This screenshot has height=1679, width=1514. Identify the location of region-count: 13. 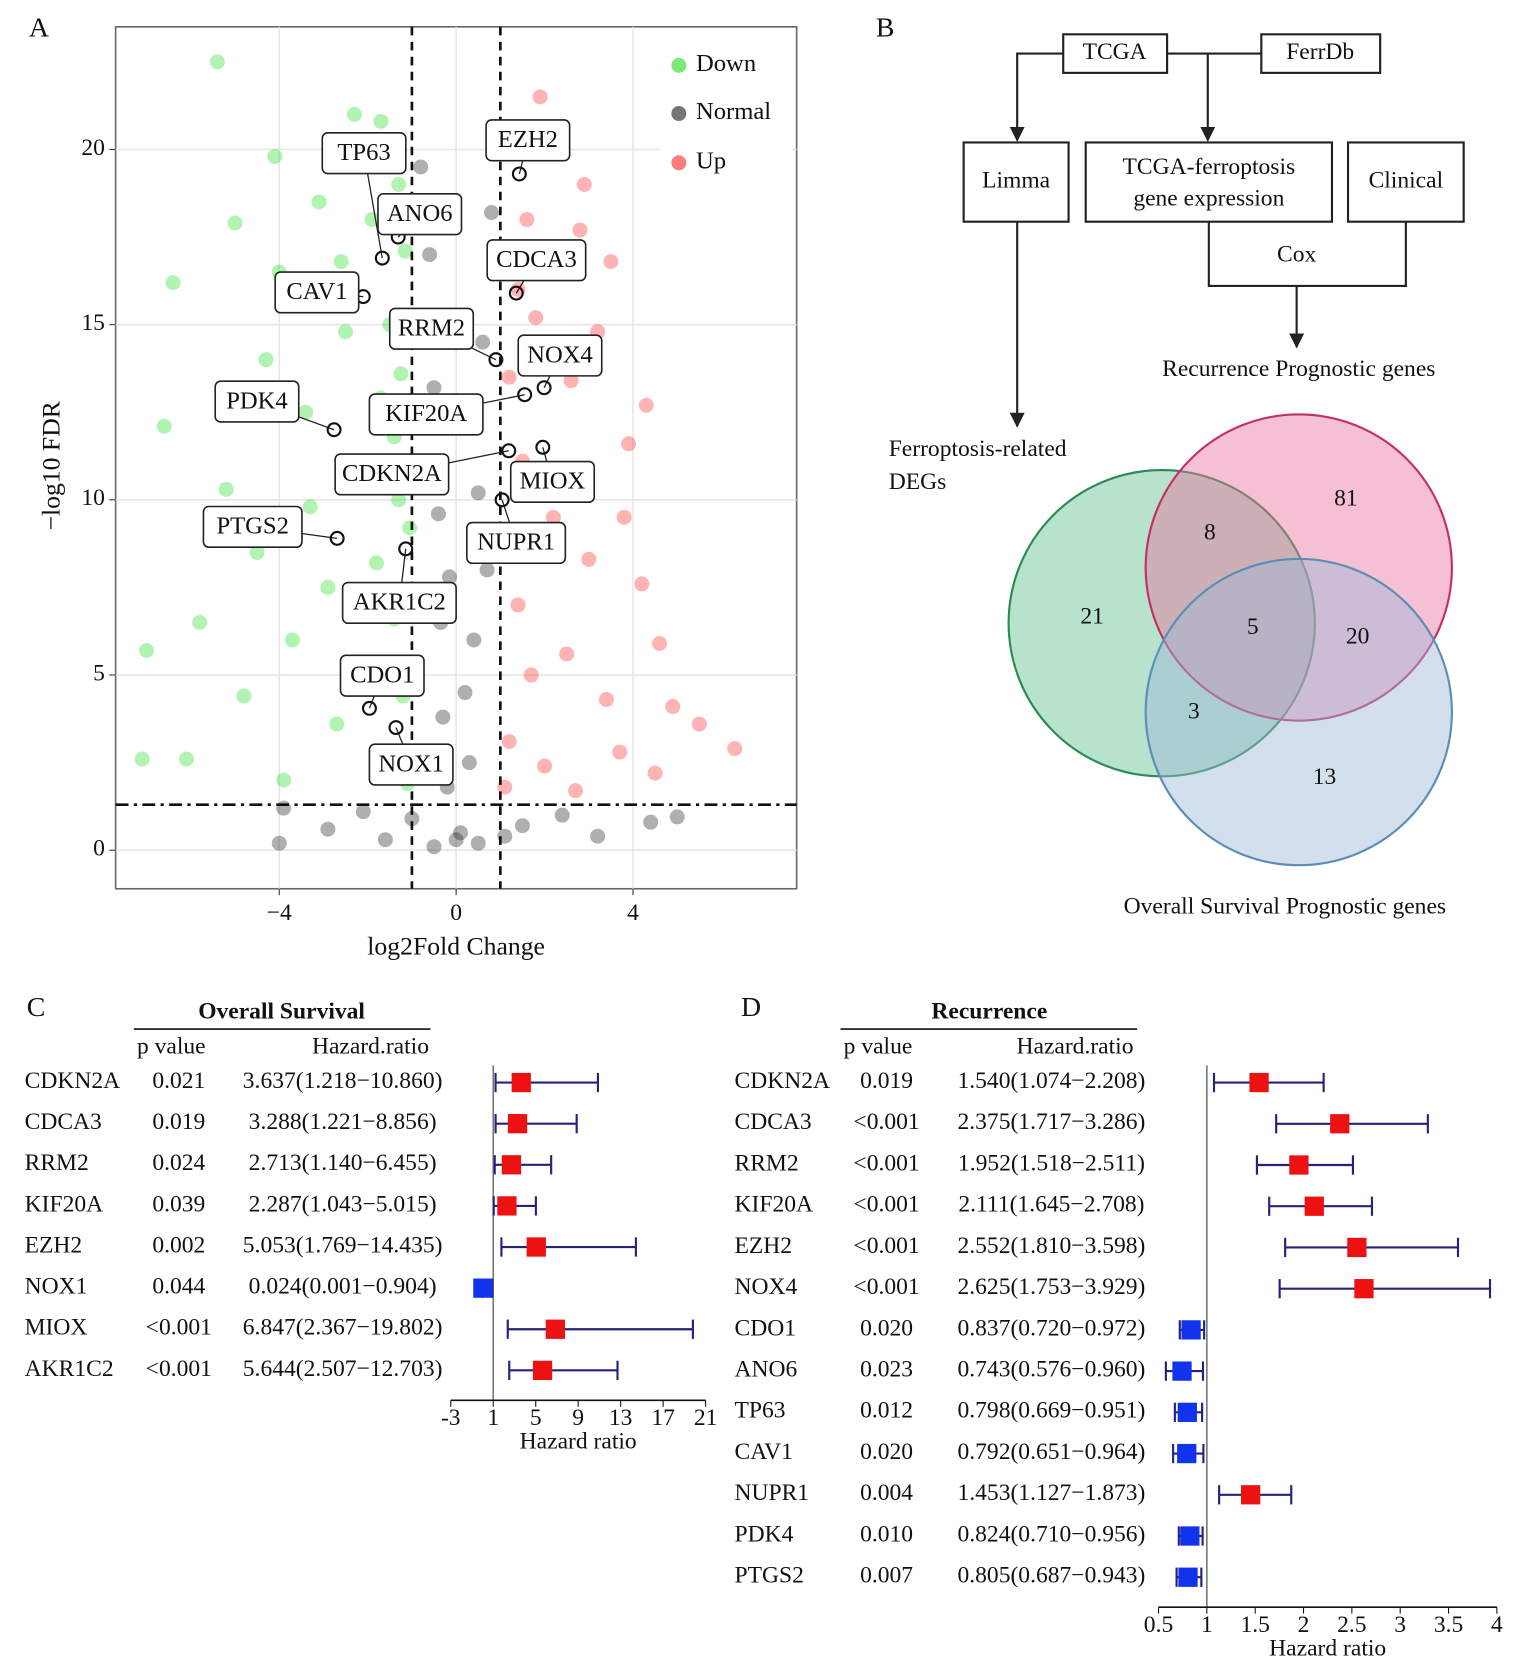
(1325, 777).